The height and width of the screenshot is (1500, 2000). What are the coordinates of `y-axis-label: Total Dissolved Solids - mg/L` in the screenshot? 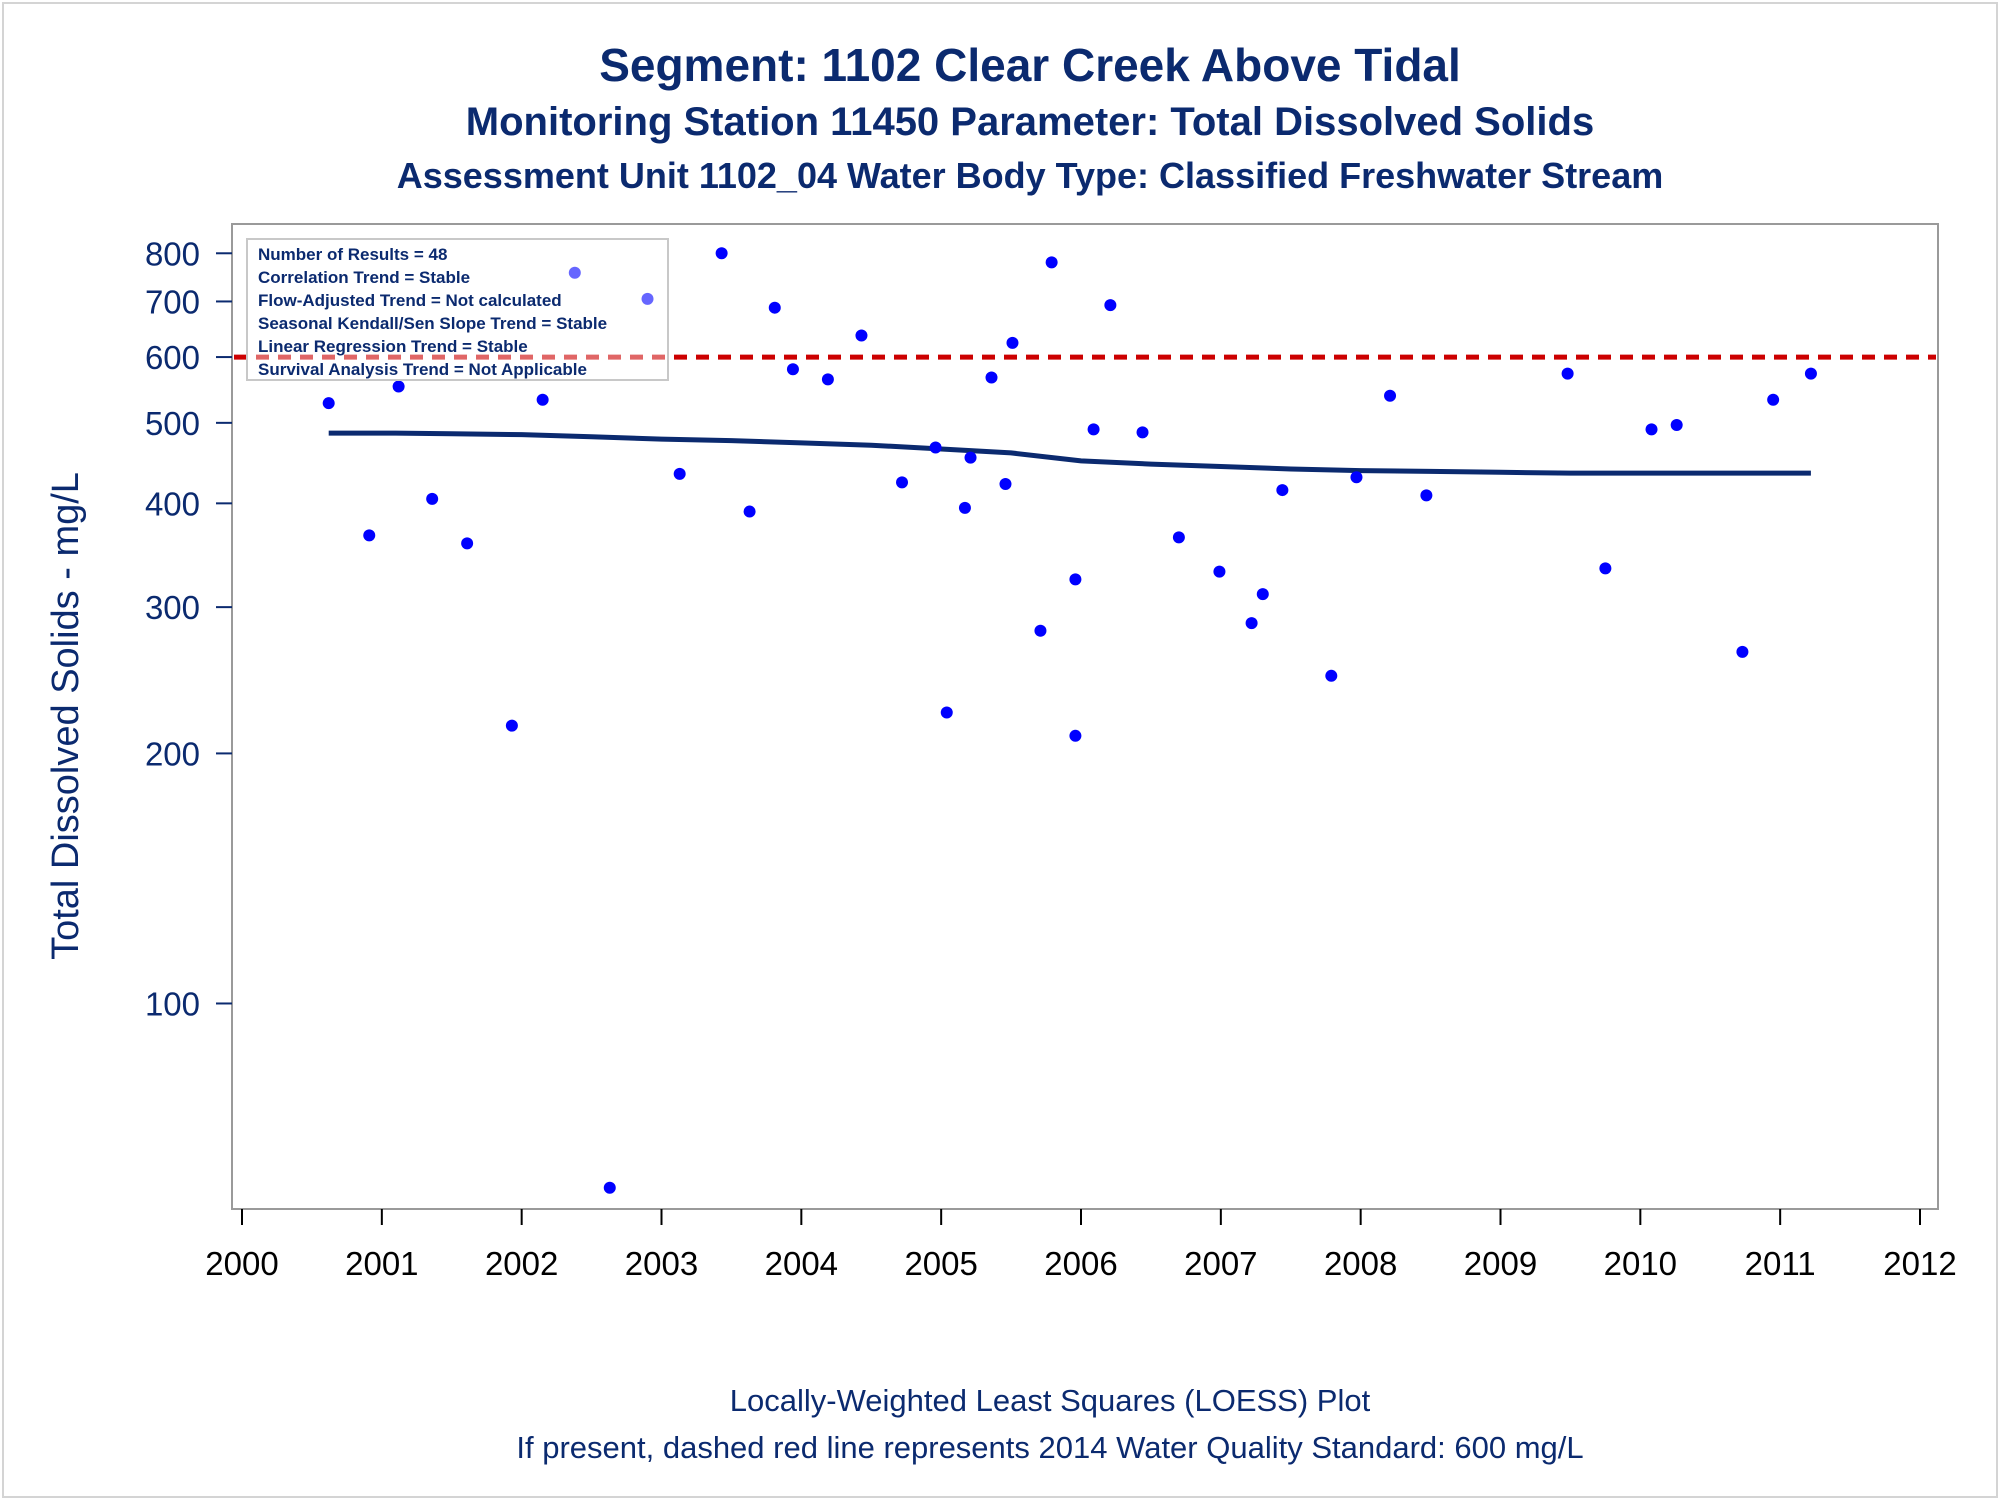 It's located at (66, 716).